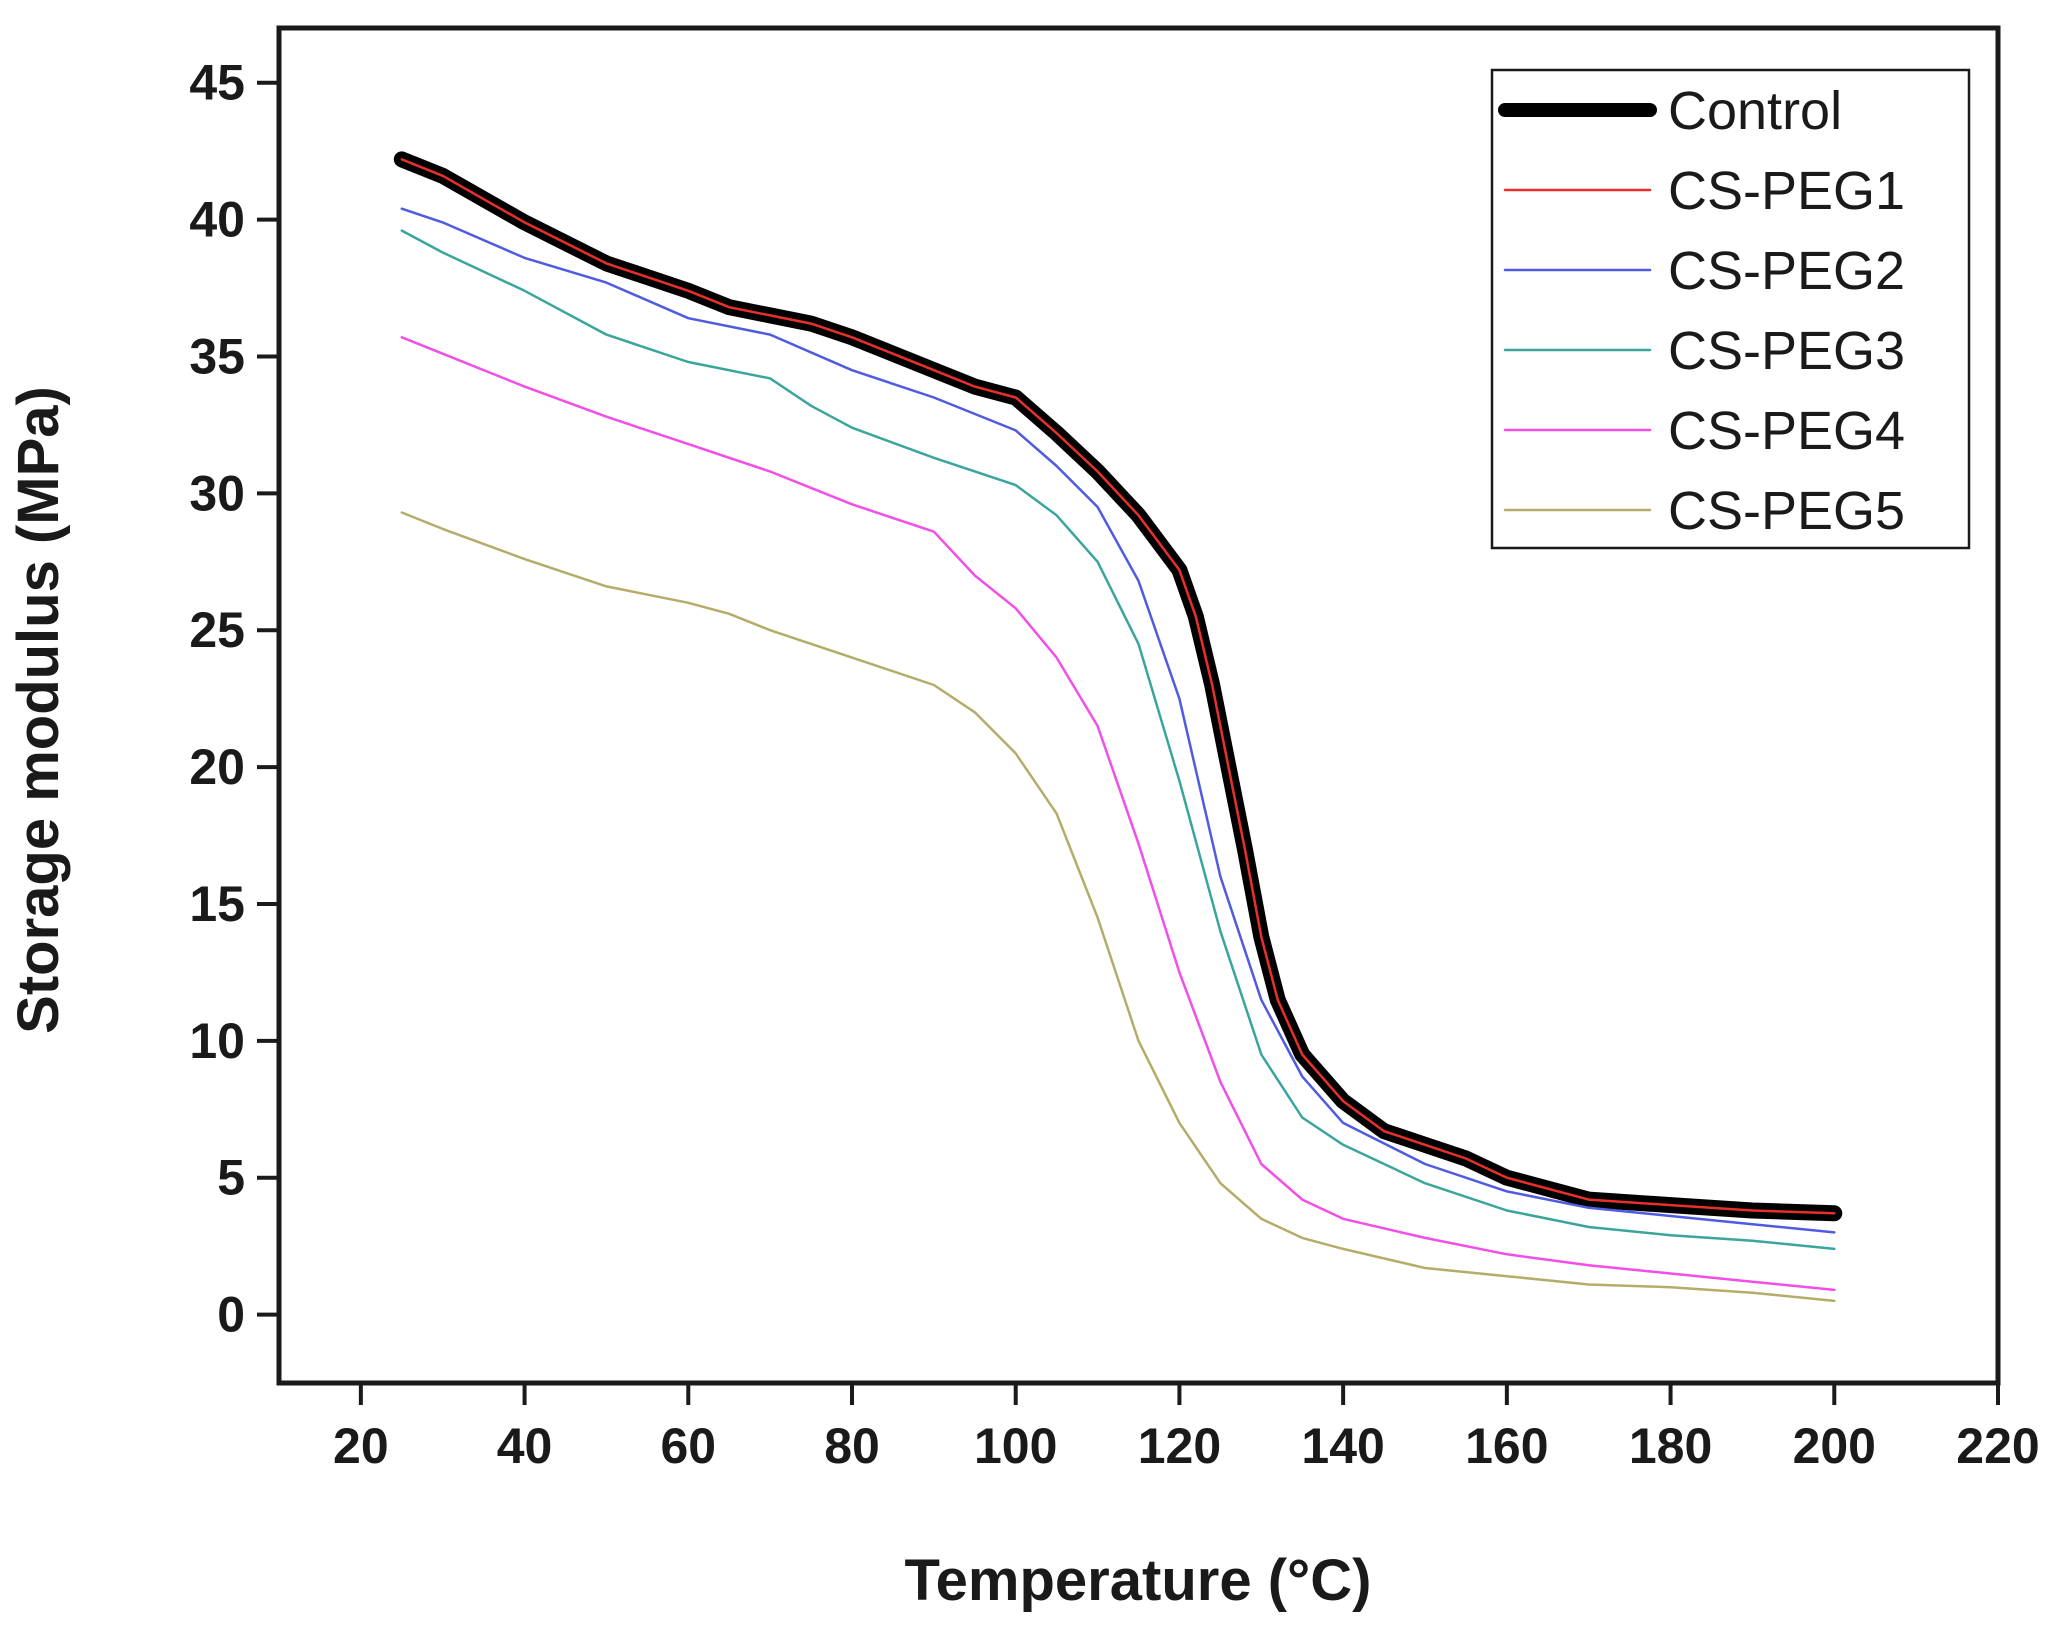 The image size is (2060, 1632). Describe the element at coordinates (217, 493) in the screenshot. I see `y-tick-label-30: 30` at that location.